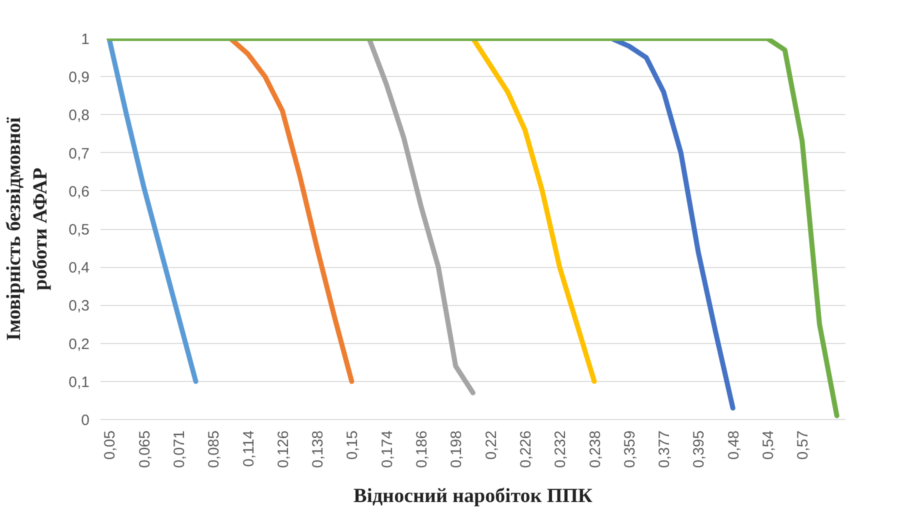 This screenshot has height=518, width=923. Describe the element at coordinates (79, 344) in the screenshot. I see `y-tick-label: 0,2` at that location.